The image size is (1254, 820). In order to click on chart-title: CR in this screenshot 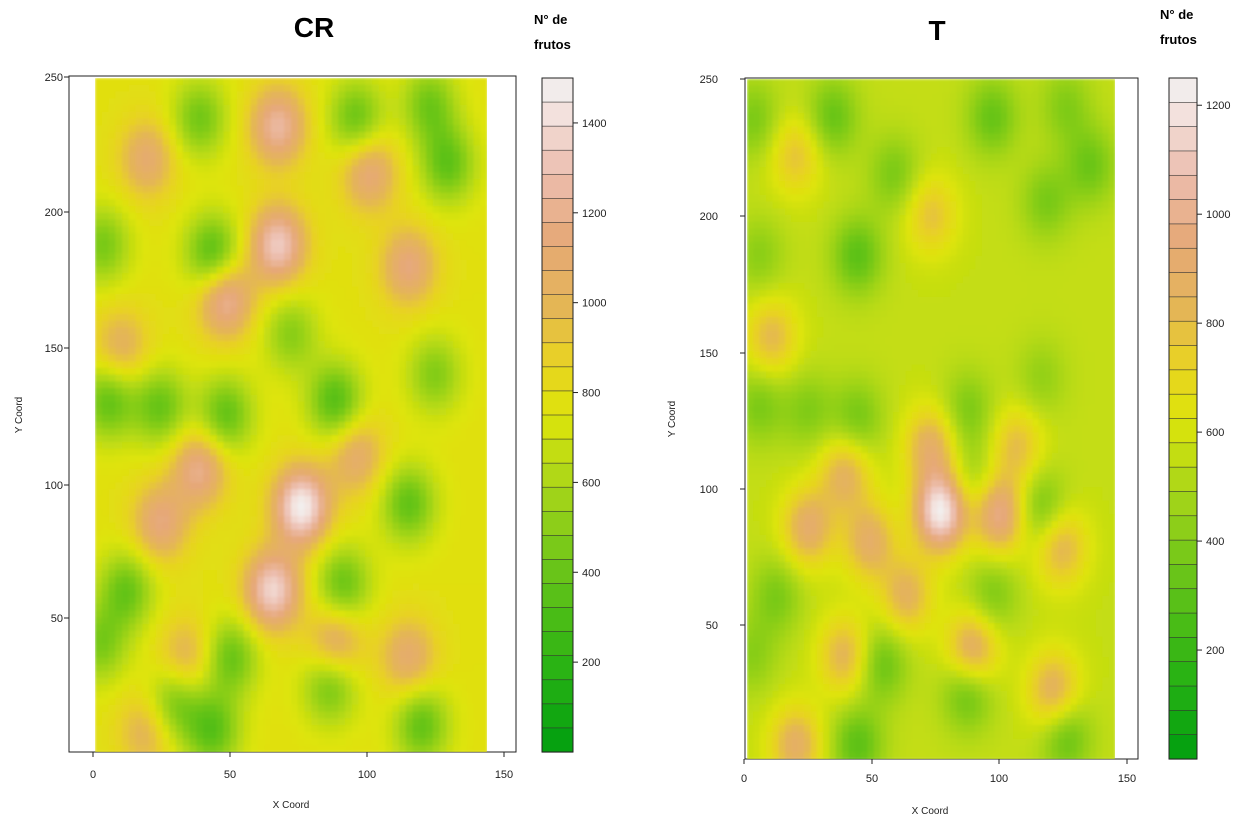, I will do `click(314, 27)`.